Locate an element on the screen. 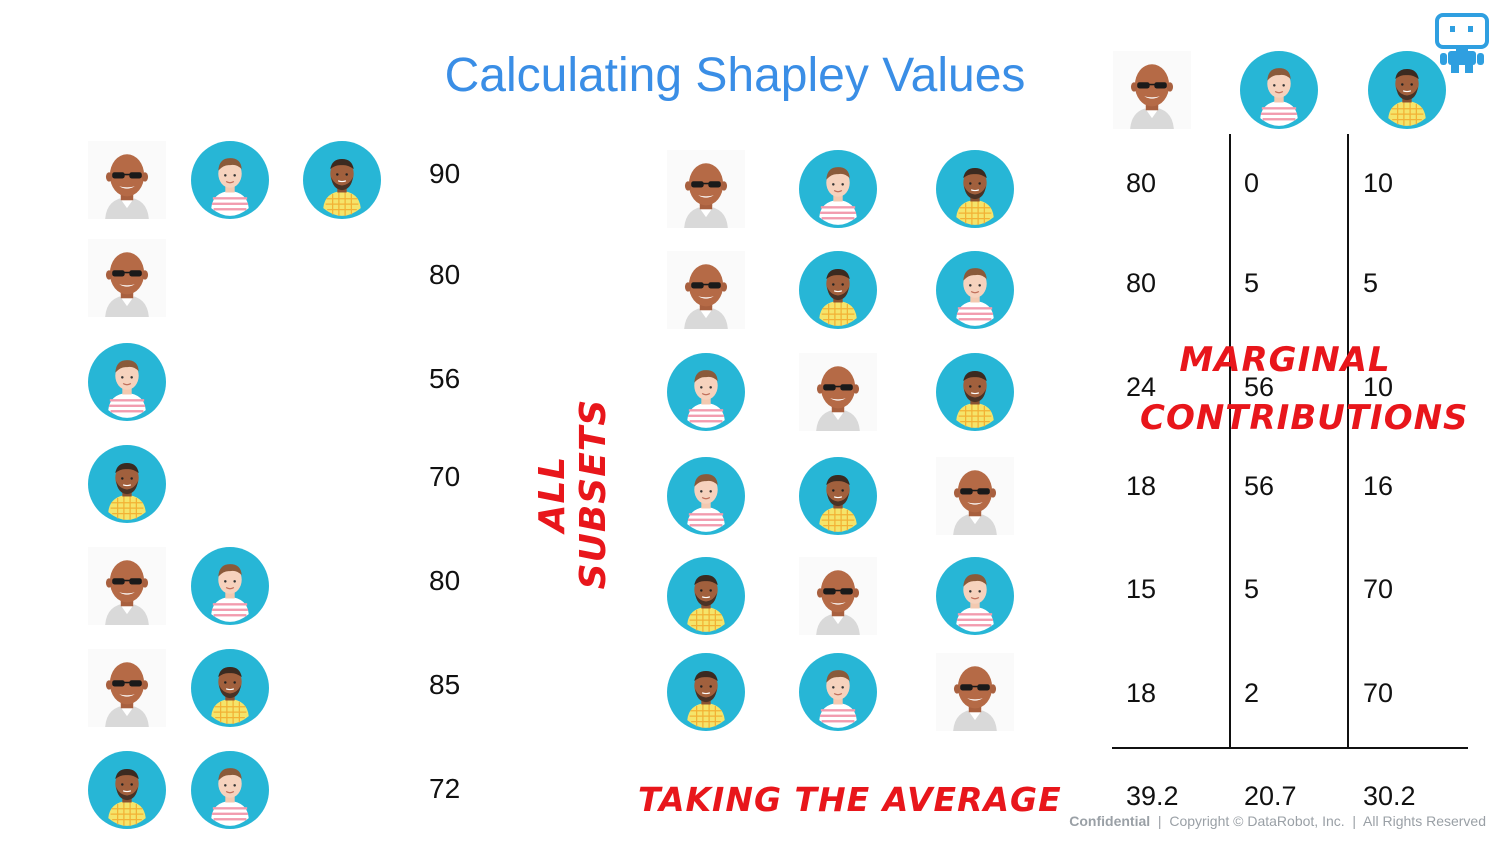 This screenshot has height=844, width=1500. subset-value: 72 is located at coordinates (445, 788).